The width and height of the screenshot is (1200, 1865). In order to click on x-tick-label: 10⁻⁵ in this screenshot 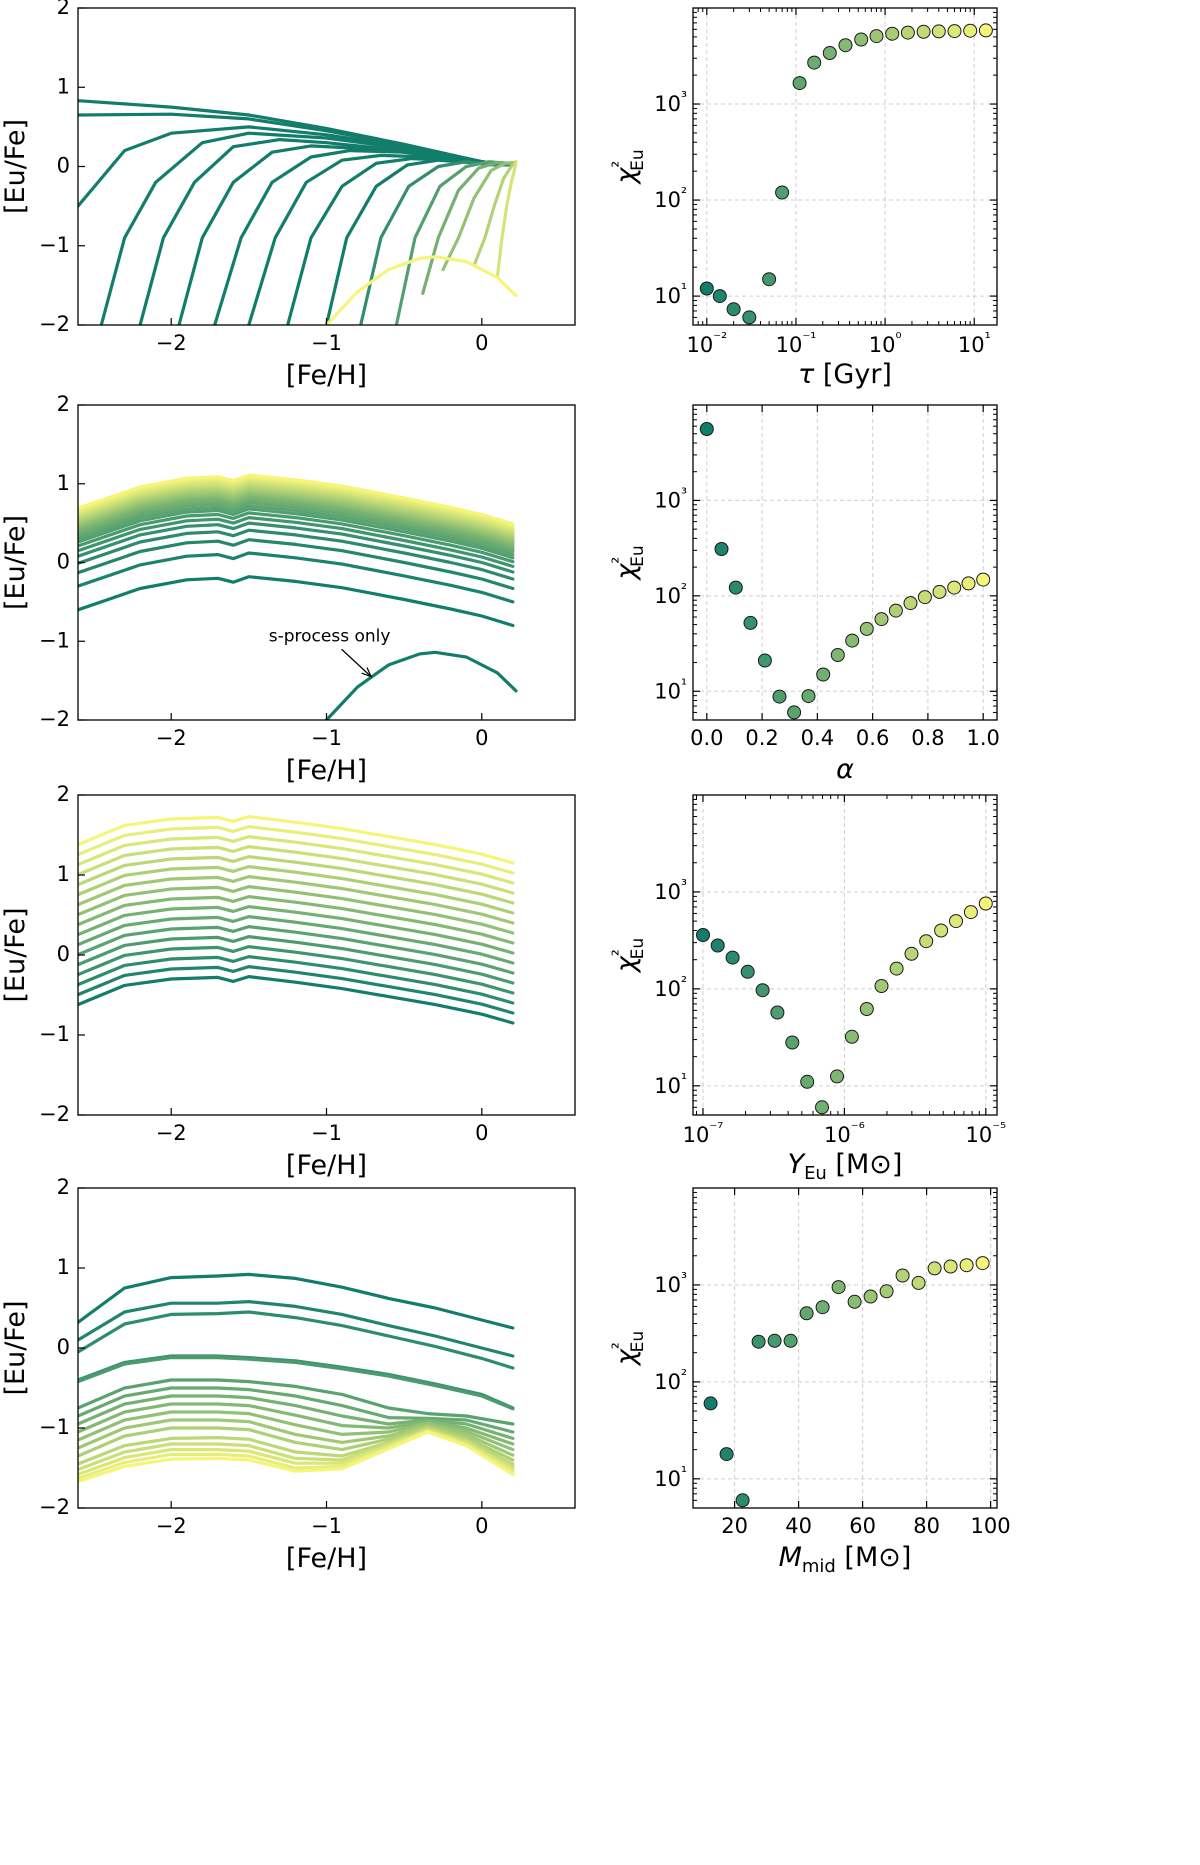, I will do `click(985, 1133)`.